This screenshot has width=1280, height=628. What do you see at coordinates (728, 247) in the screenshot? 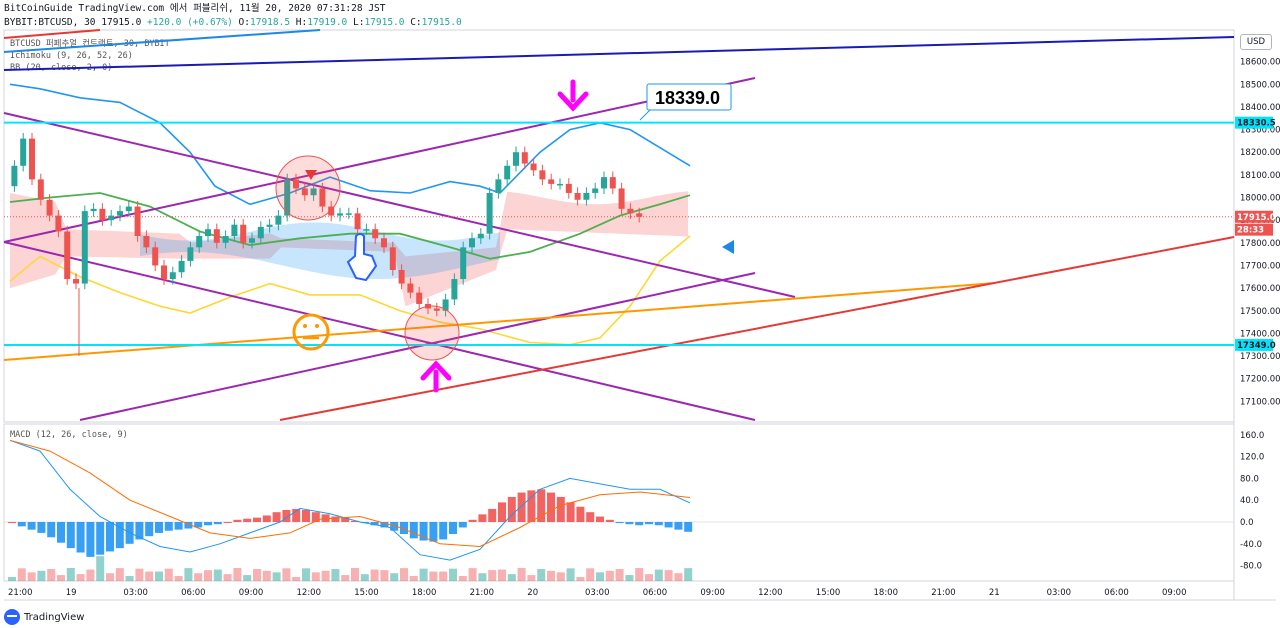
I see `blue-left-arrow-icon` at bounding box center [728, 247].